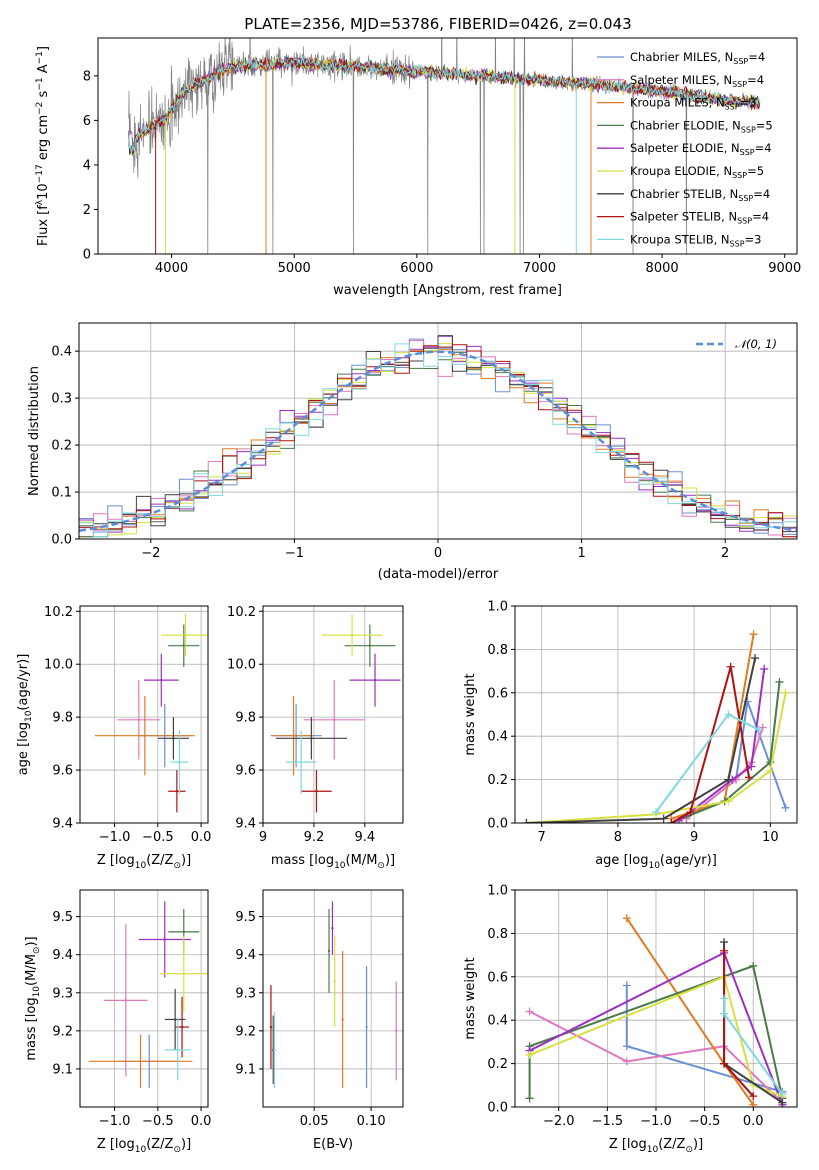  I want to click on age-vs-mass-xtick-label: 9, so click(263, 837).